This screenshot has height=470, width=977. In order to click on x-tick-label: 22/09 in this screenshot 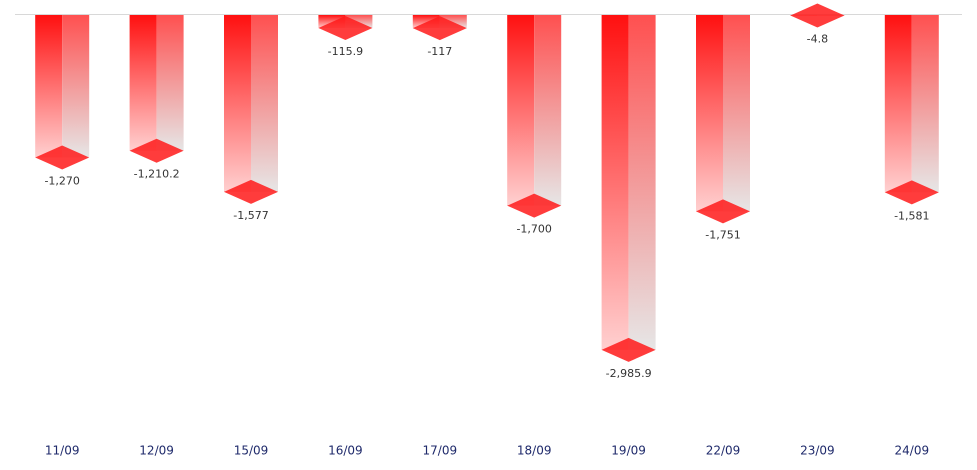, I will do `click(723, 451)`.